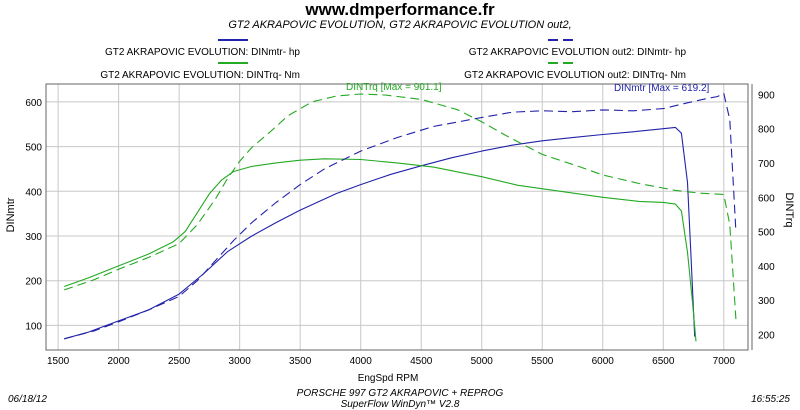 This screenshot has height=410, width=800. Describe the element at coordinates (400, 9) in the screenshot. I see `site-title: www.dmperformance.fr` at that location.